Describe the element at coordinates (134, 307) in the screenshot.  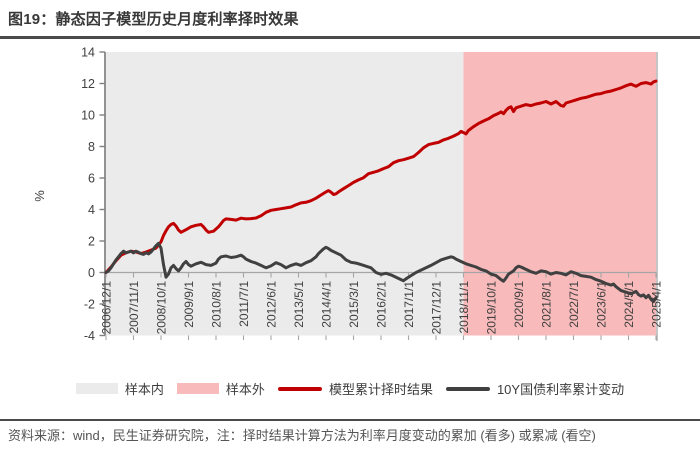
I see `svg-text: 2007/11/1` at that location.